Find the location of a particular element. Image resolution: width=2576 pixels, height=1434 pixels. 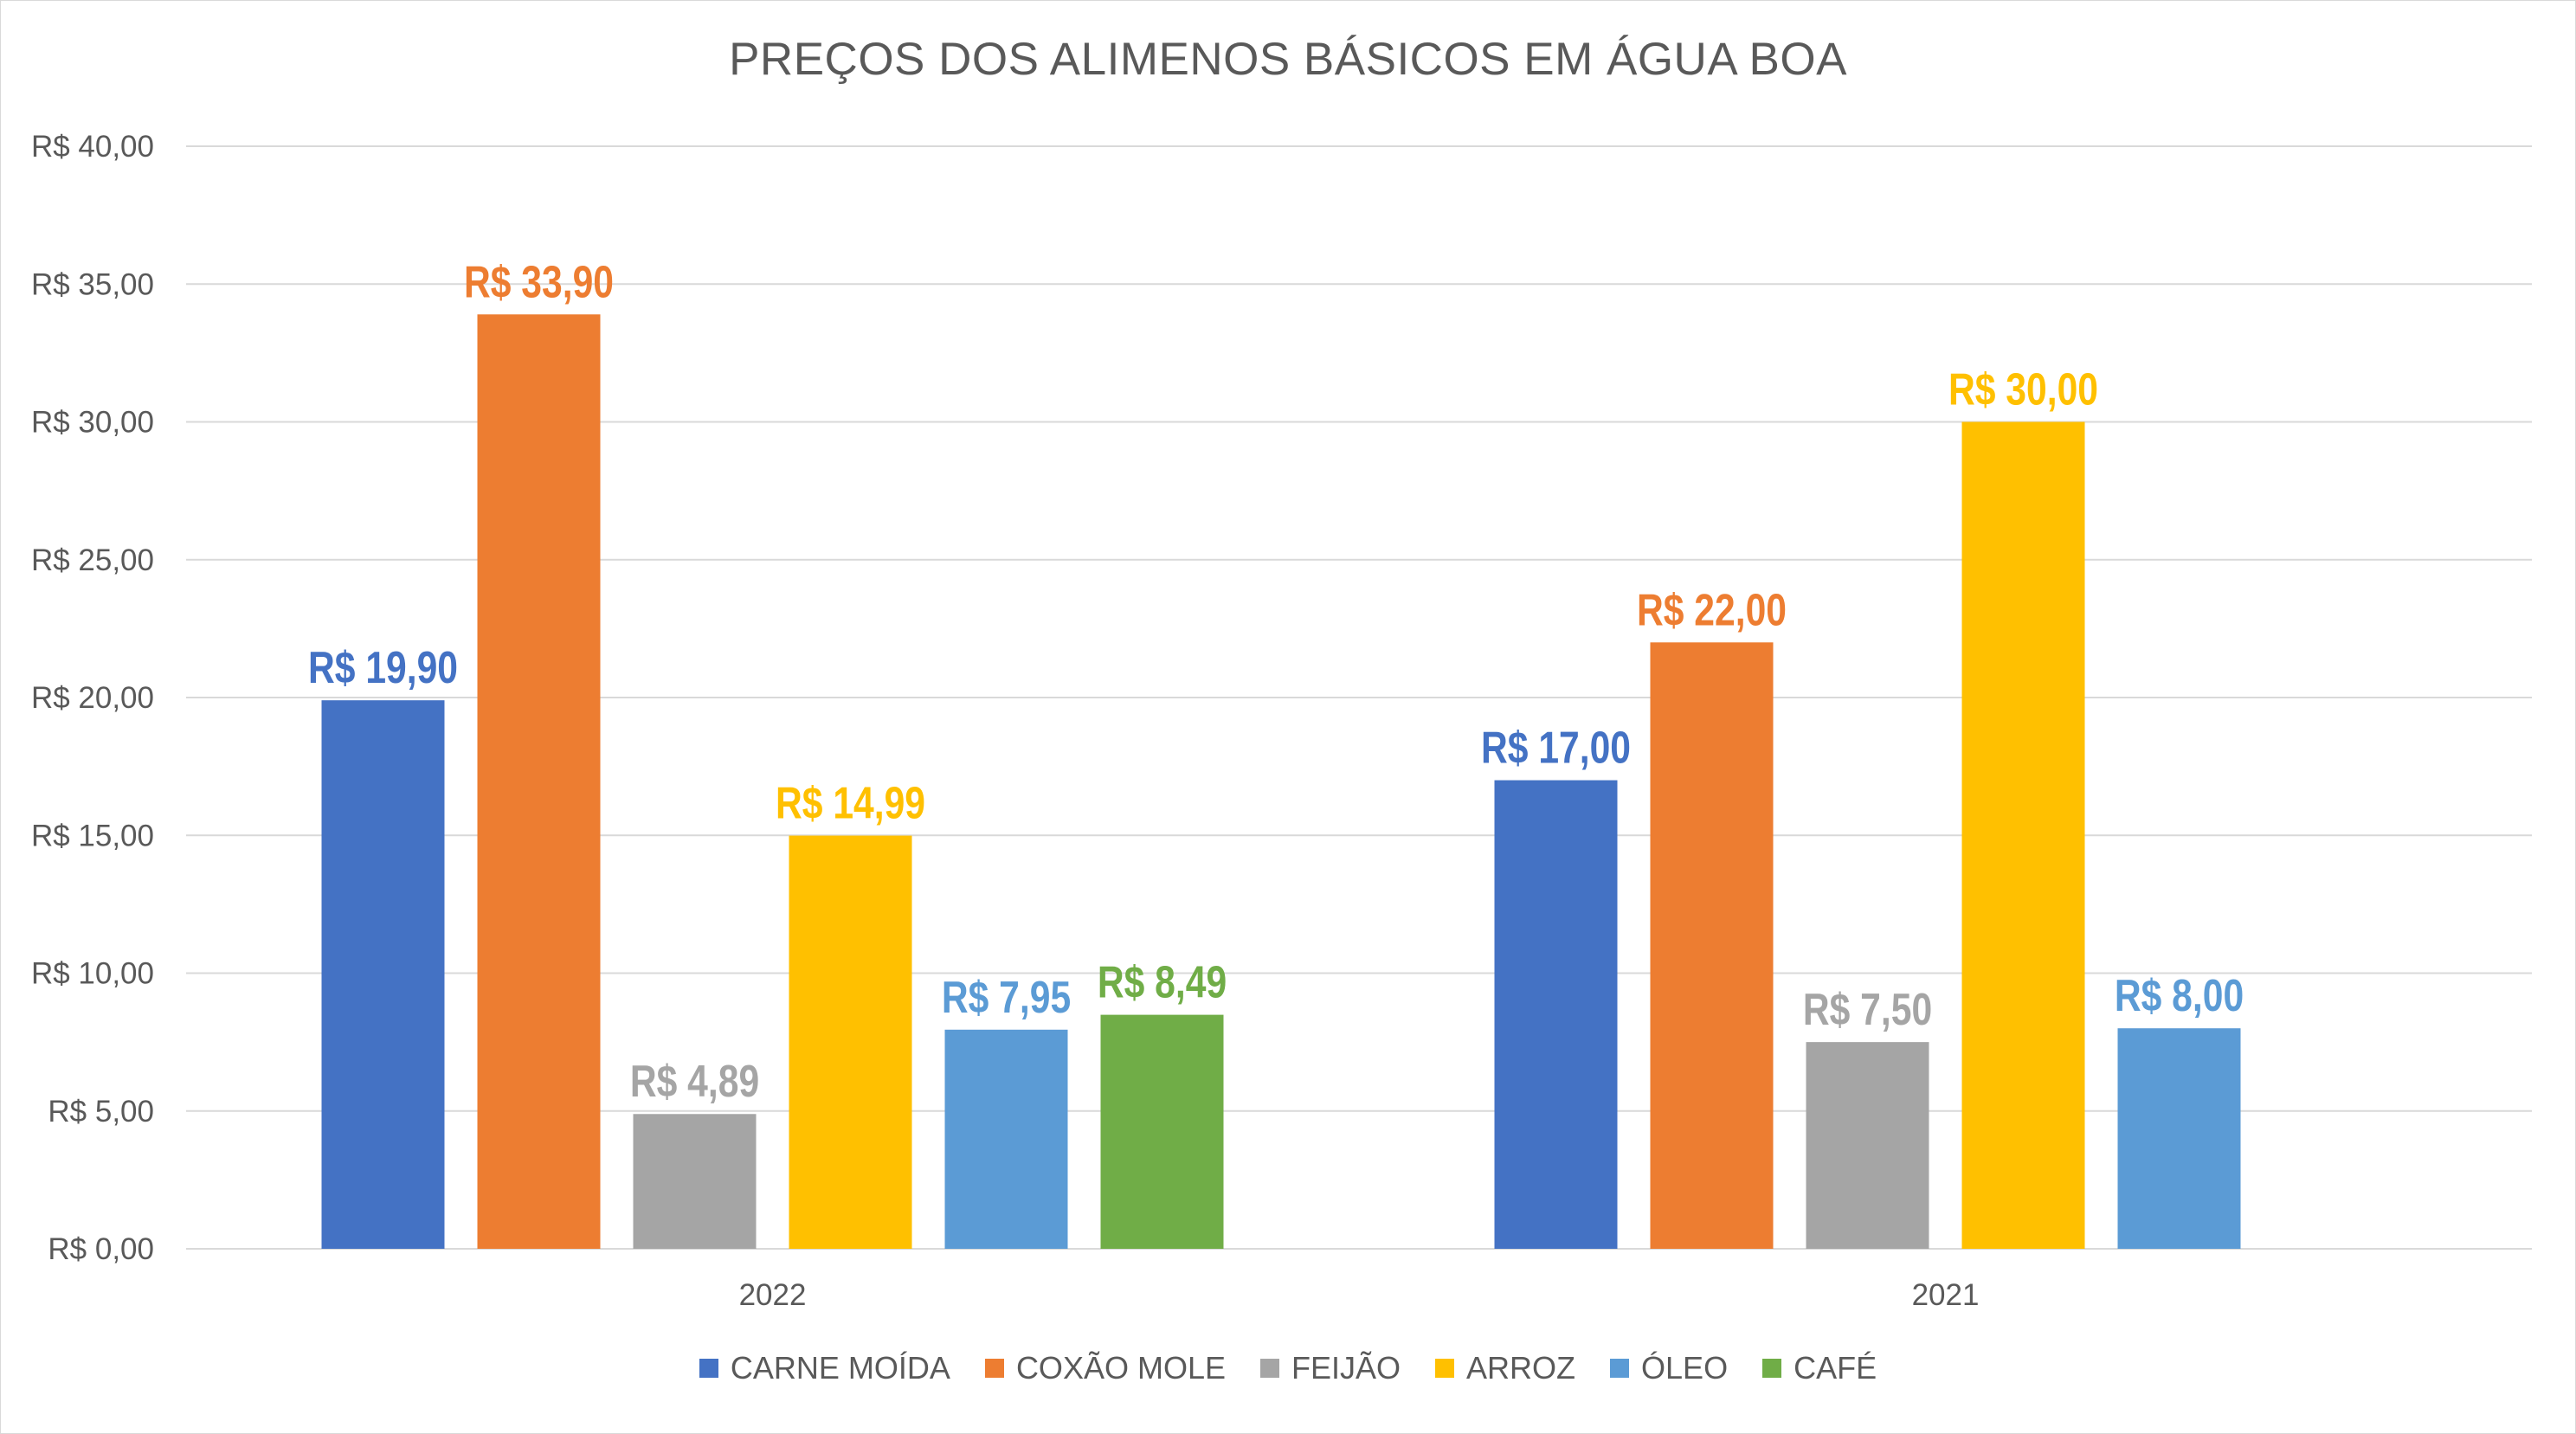

data-label: R$ 7,95 is located at coordinates (1006, 998).